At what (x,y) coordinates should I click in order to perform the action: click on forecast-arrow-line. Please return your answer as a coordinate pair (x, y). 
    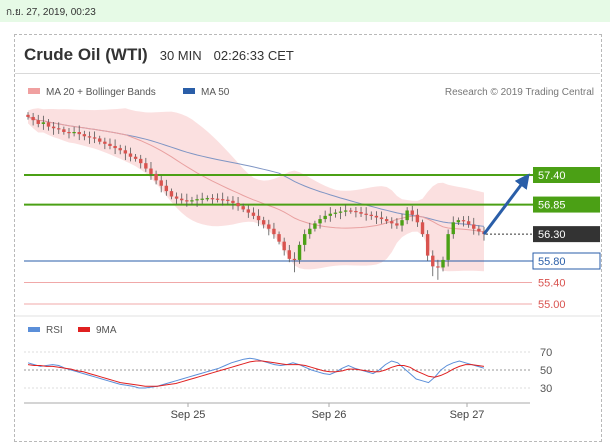
    Looking at the image, I should click on (506, 204).